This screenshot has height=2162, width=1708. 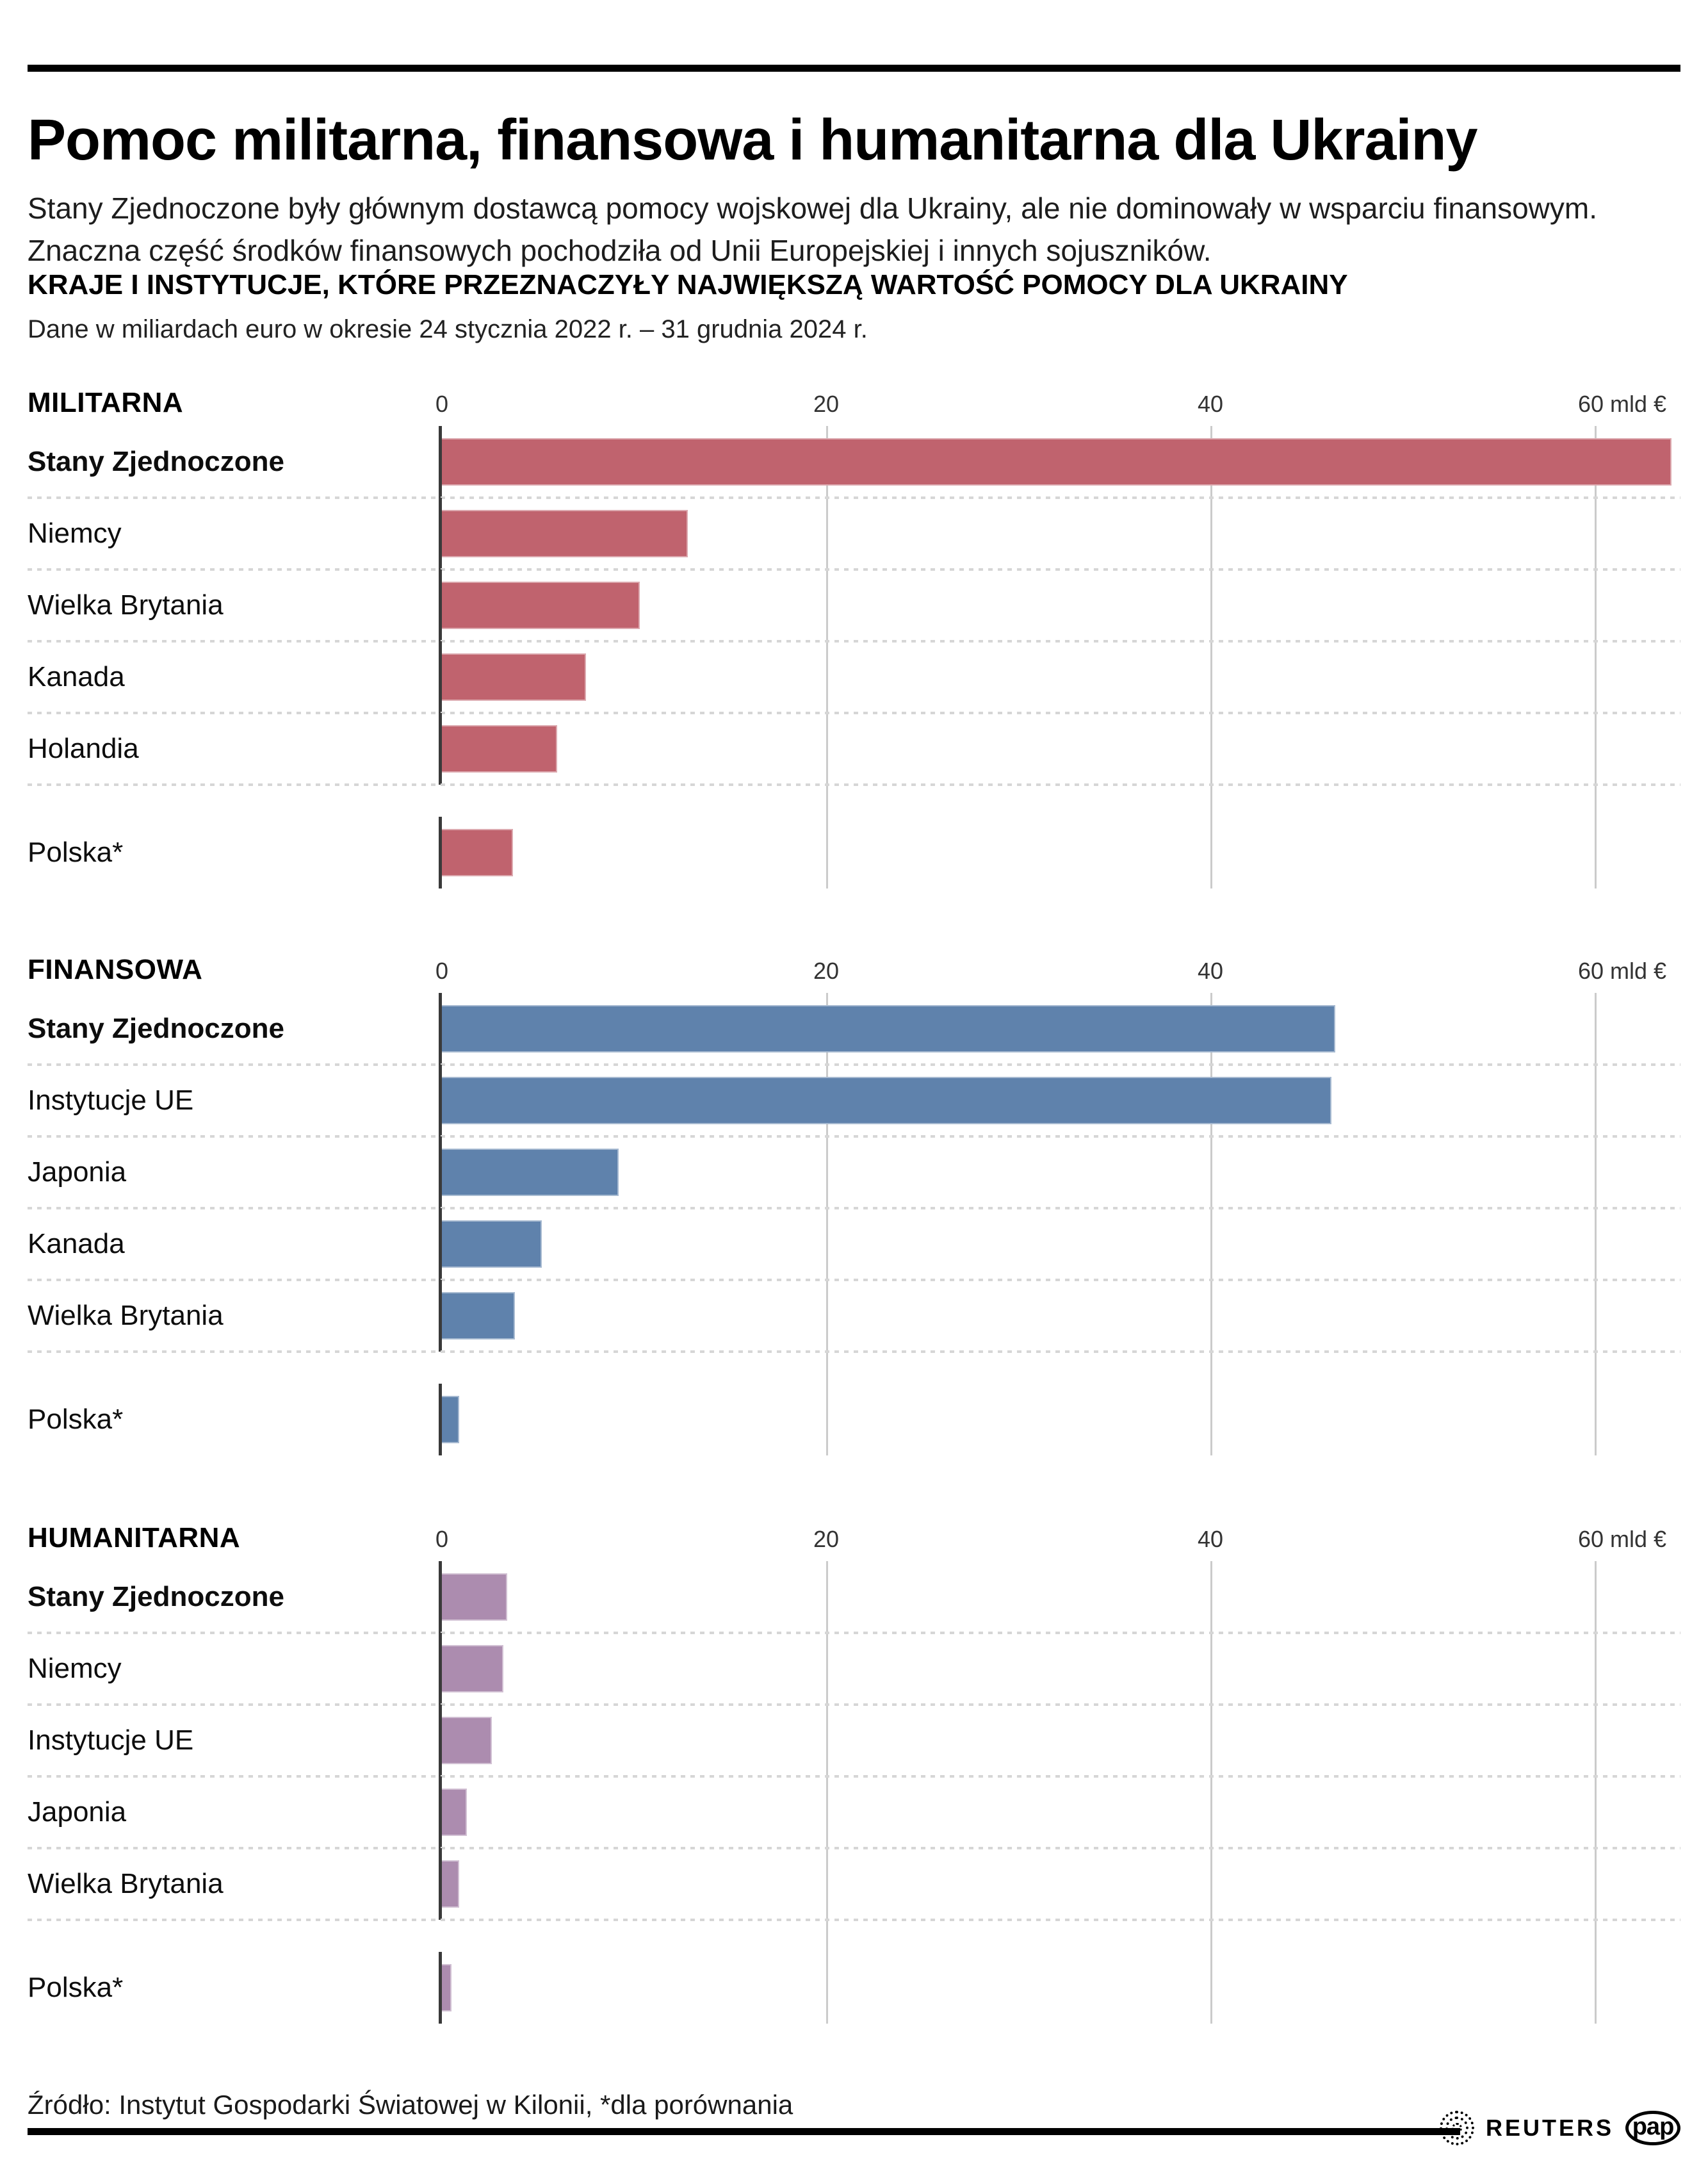 What do you see at coordinates (886, 1100) in the screenshot?
I see `bar-finansowa-instytucje-ue` at bounding box center [886, 1100].